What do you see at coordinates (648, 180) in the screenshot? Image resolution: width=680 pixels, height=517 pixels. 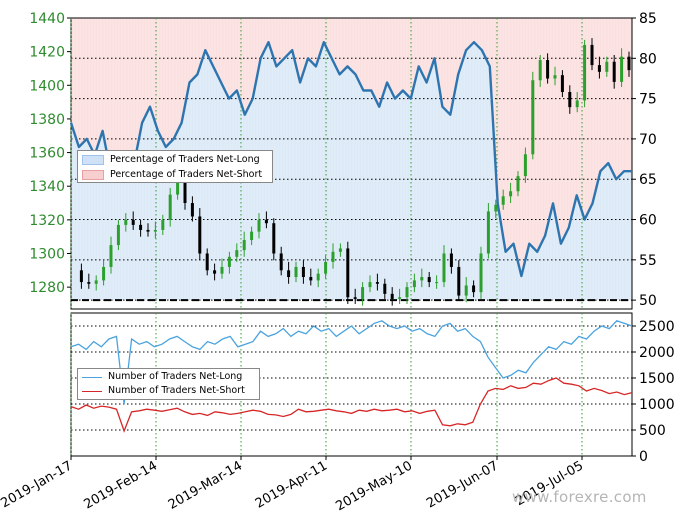 I see `right-tick-label: 65` at bounding box center [648, 180].